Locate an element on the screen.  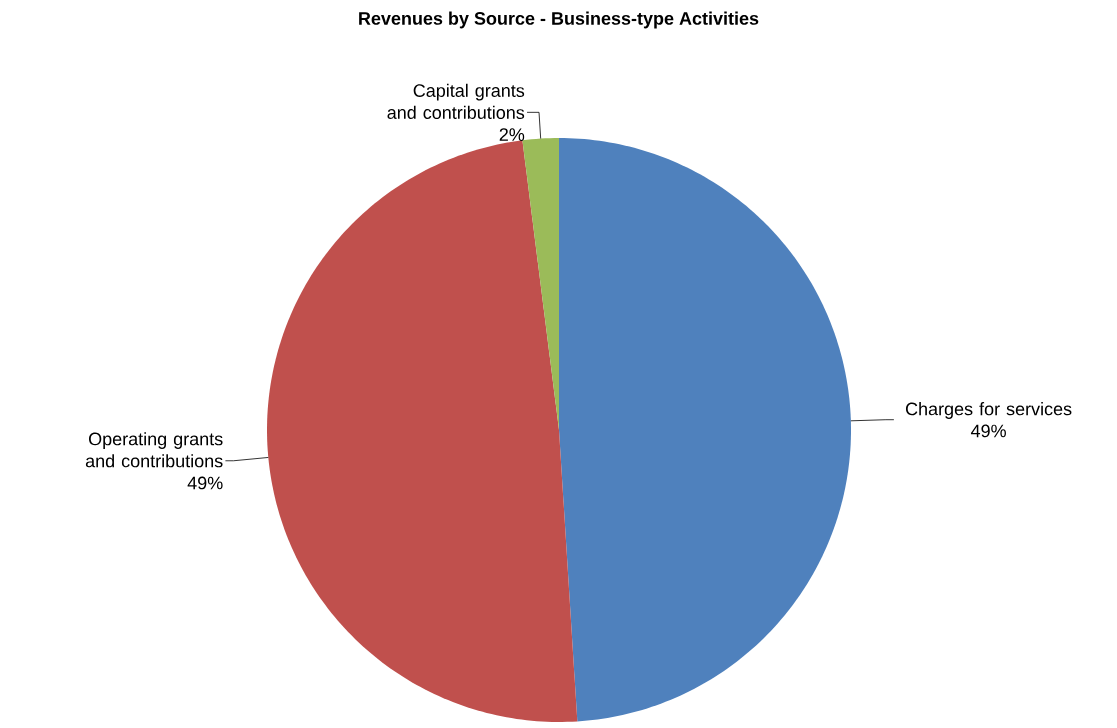
chart-title: Revenues by Source - Business-type Activities is located at coordinates (559, 20).